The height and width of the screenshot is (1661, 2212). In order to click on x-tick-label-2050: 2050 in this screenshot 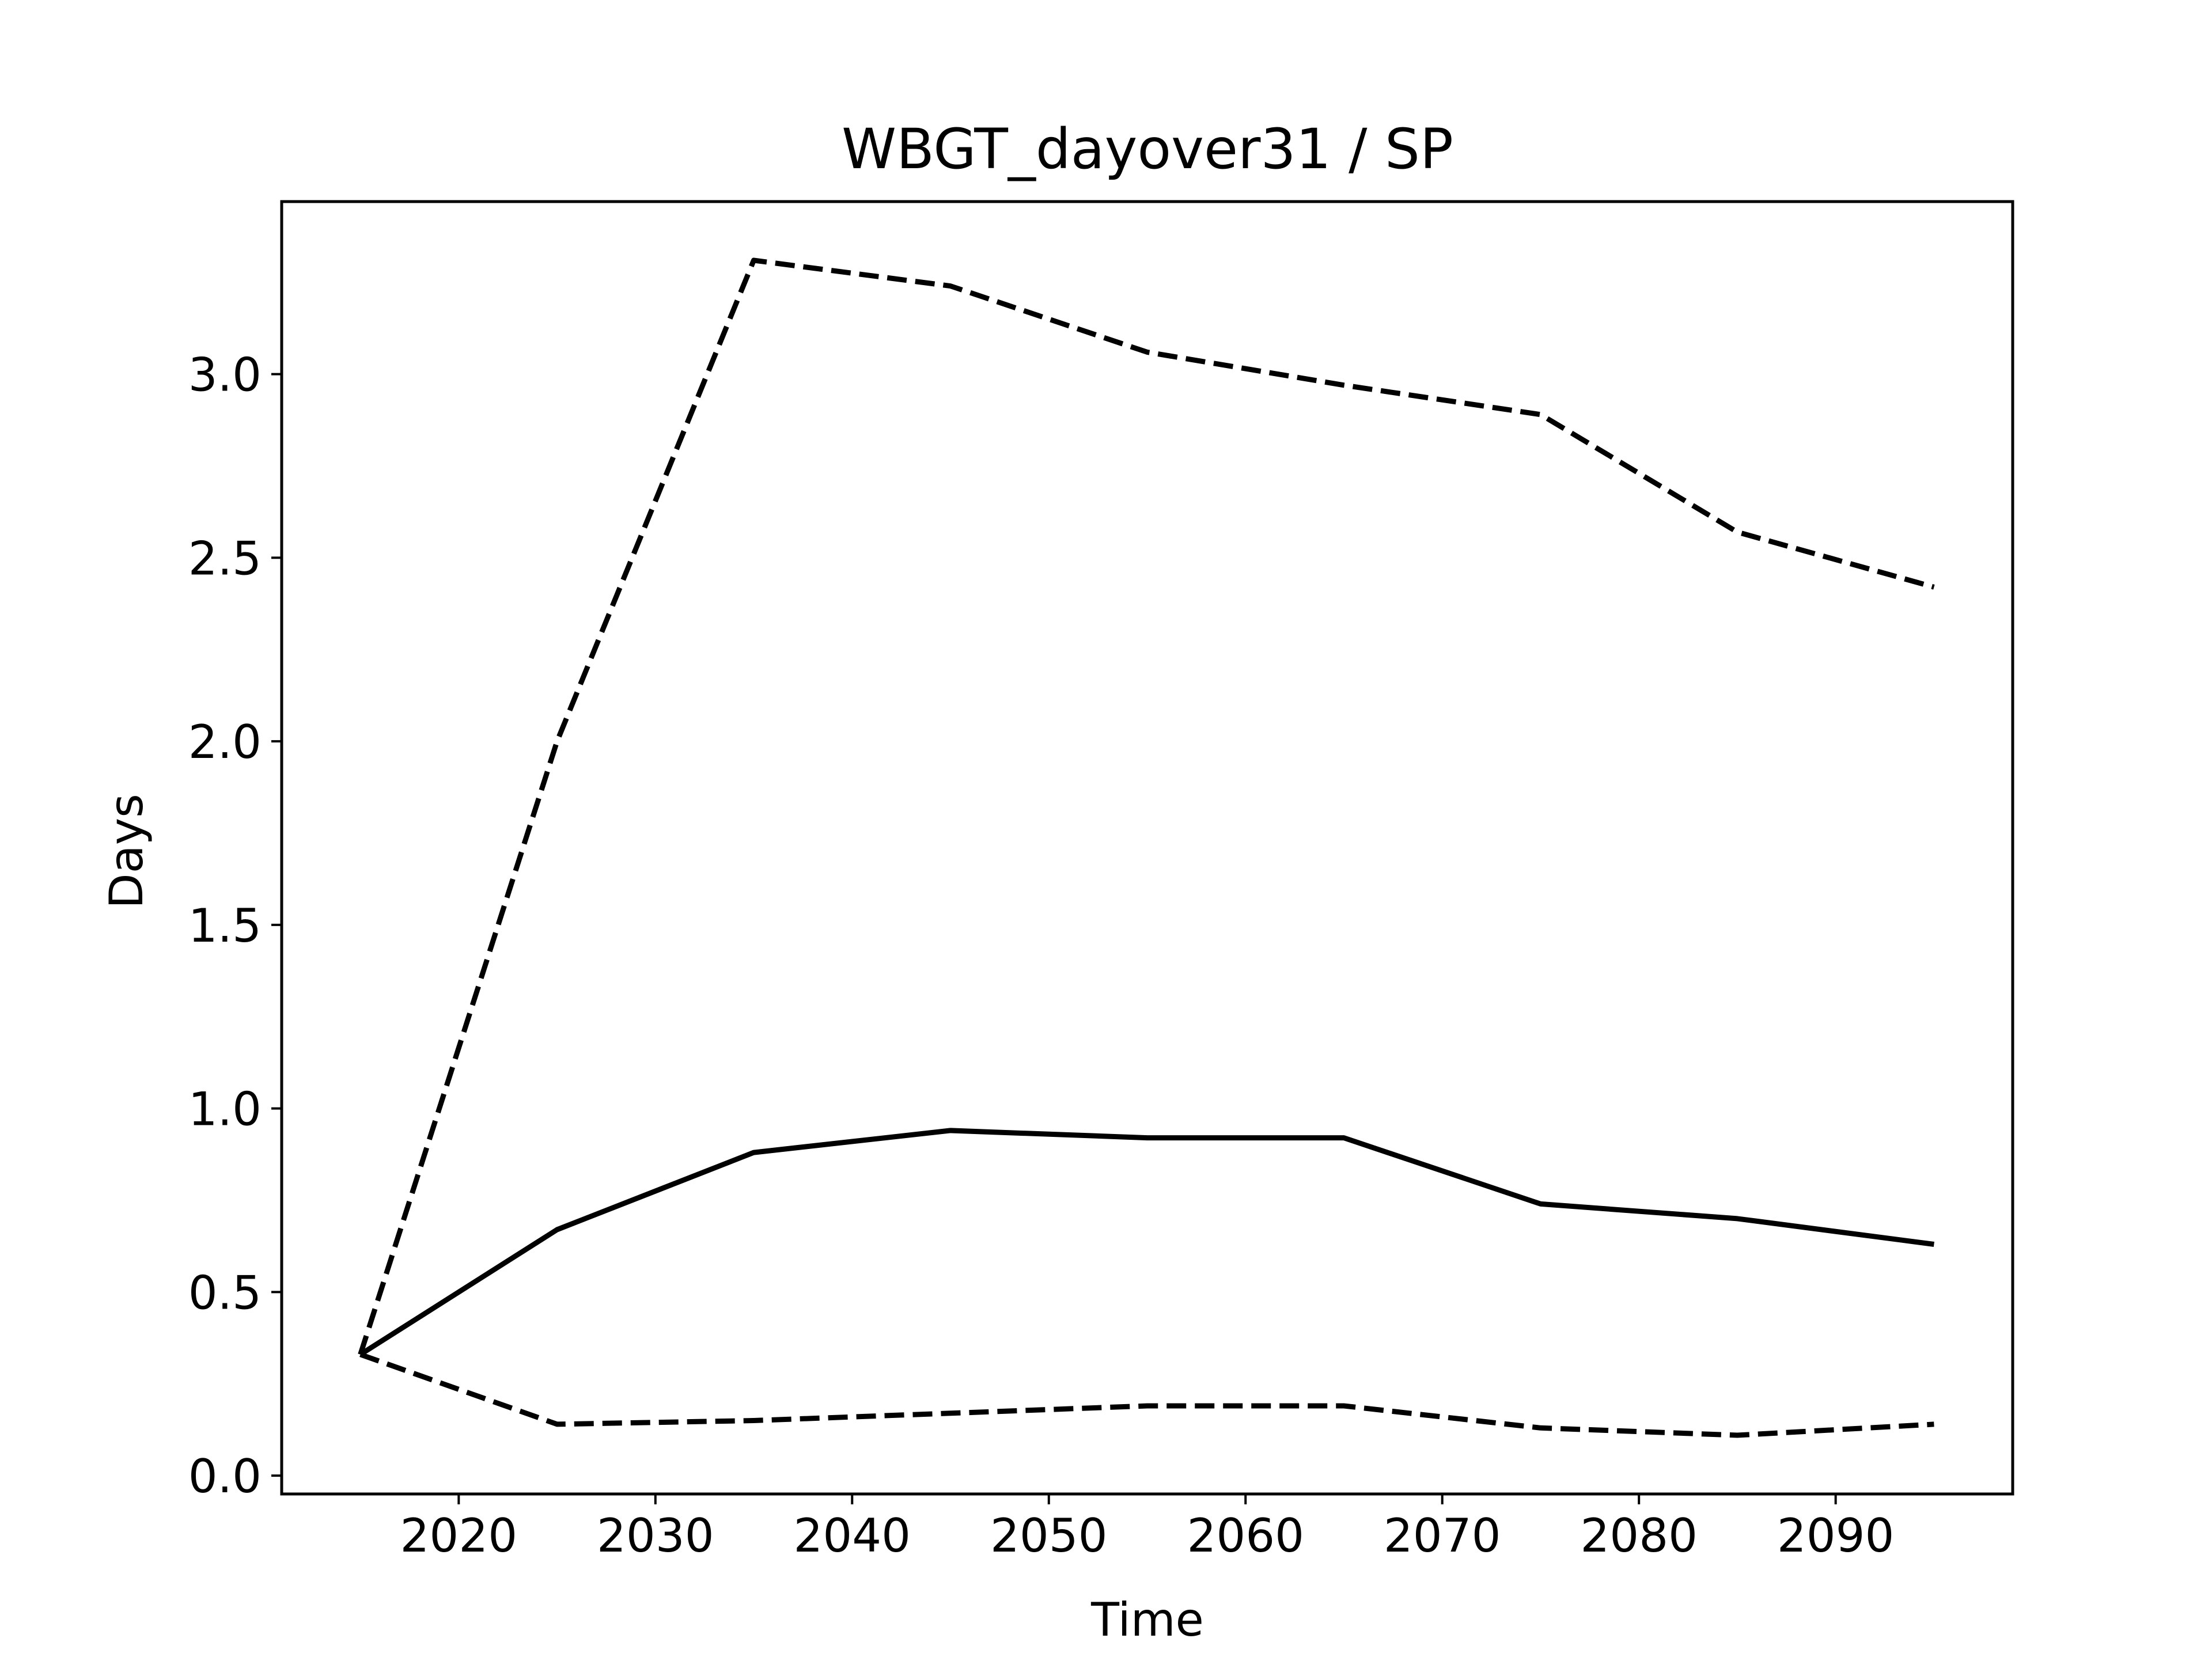, I will do `click(1049, 1536)`.